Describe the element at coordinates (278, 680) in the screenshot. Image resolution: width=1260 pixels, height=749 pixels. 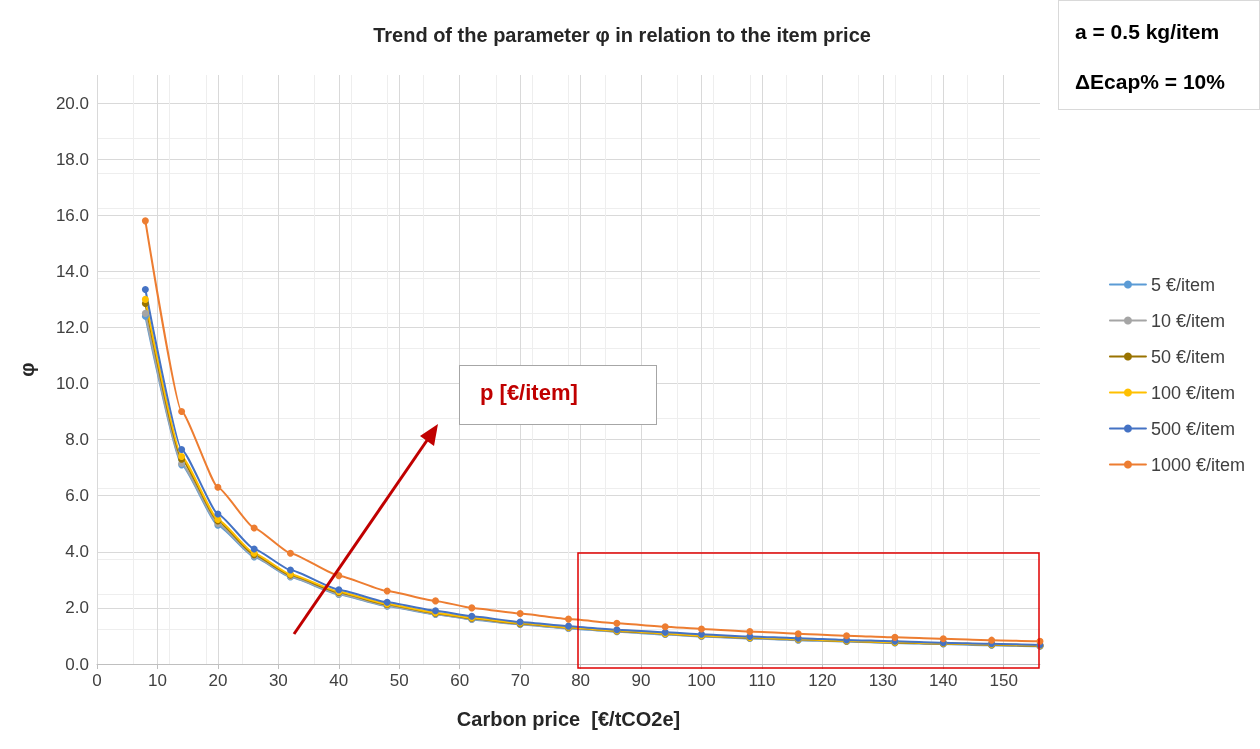
I see `x-tick-label: 30` at that location.